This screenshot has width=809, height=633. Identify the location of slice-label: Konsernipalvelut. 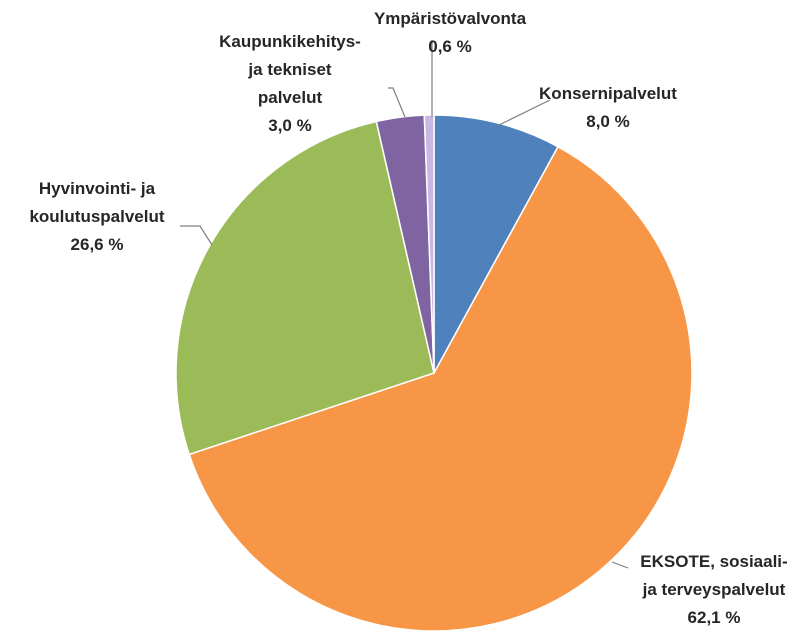
(608, 93).